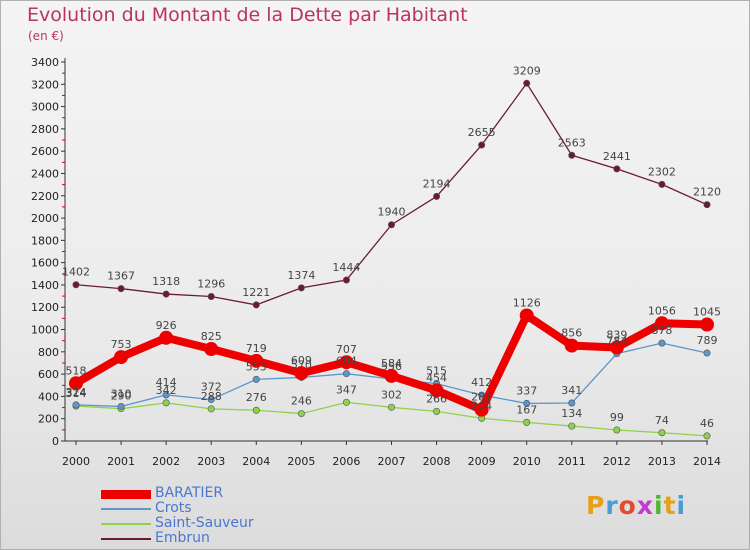  What do you see at coordinates (572, 461) in the screenshot?
I see `x-tick-label: 2011` at bounding box center [572, 461].